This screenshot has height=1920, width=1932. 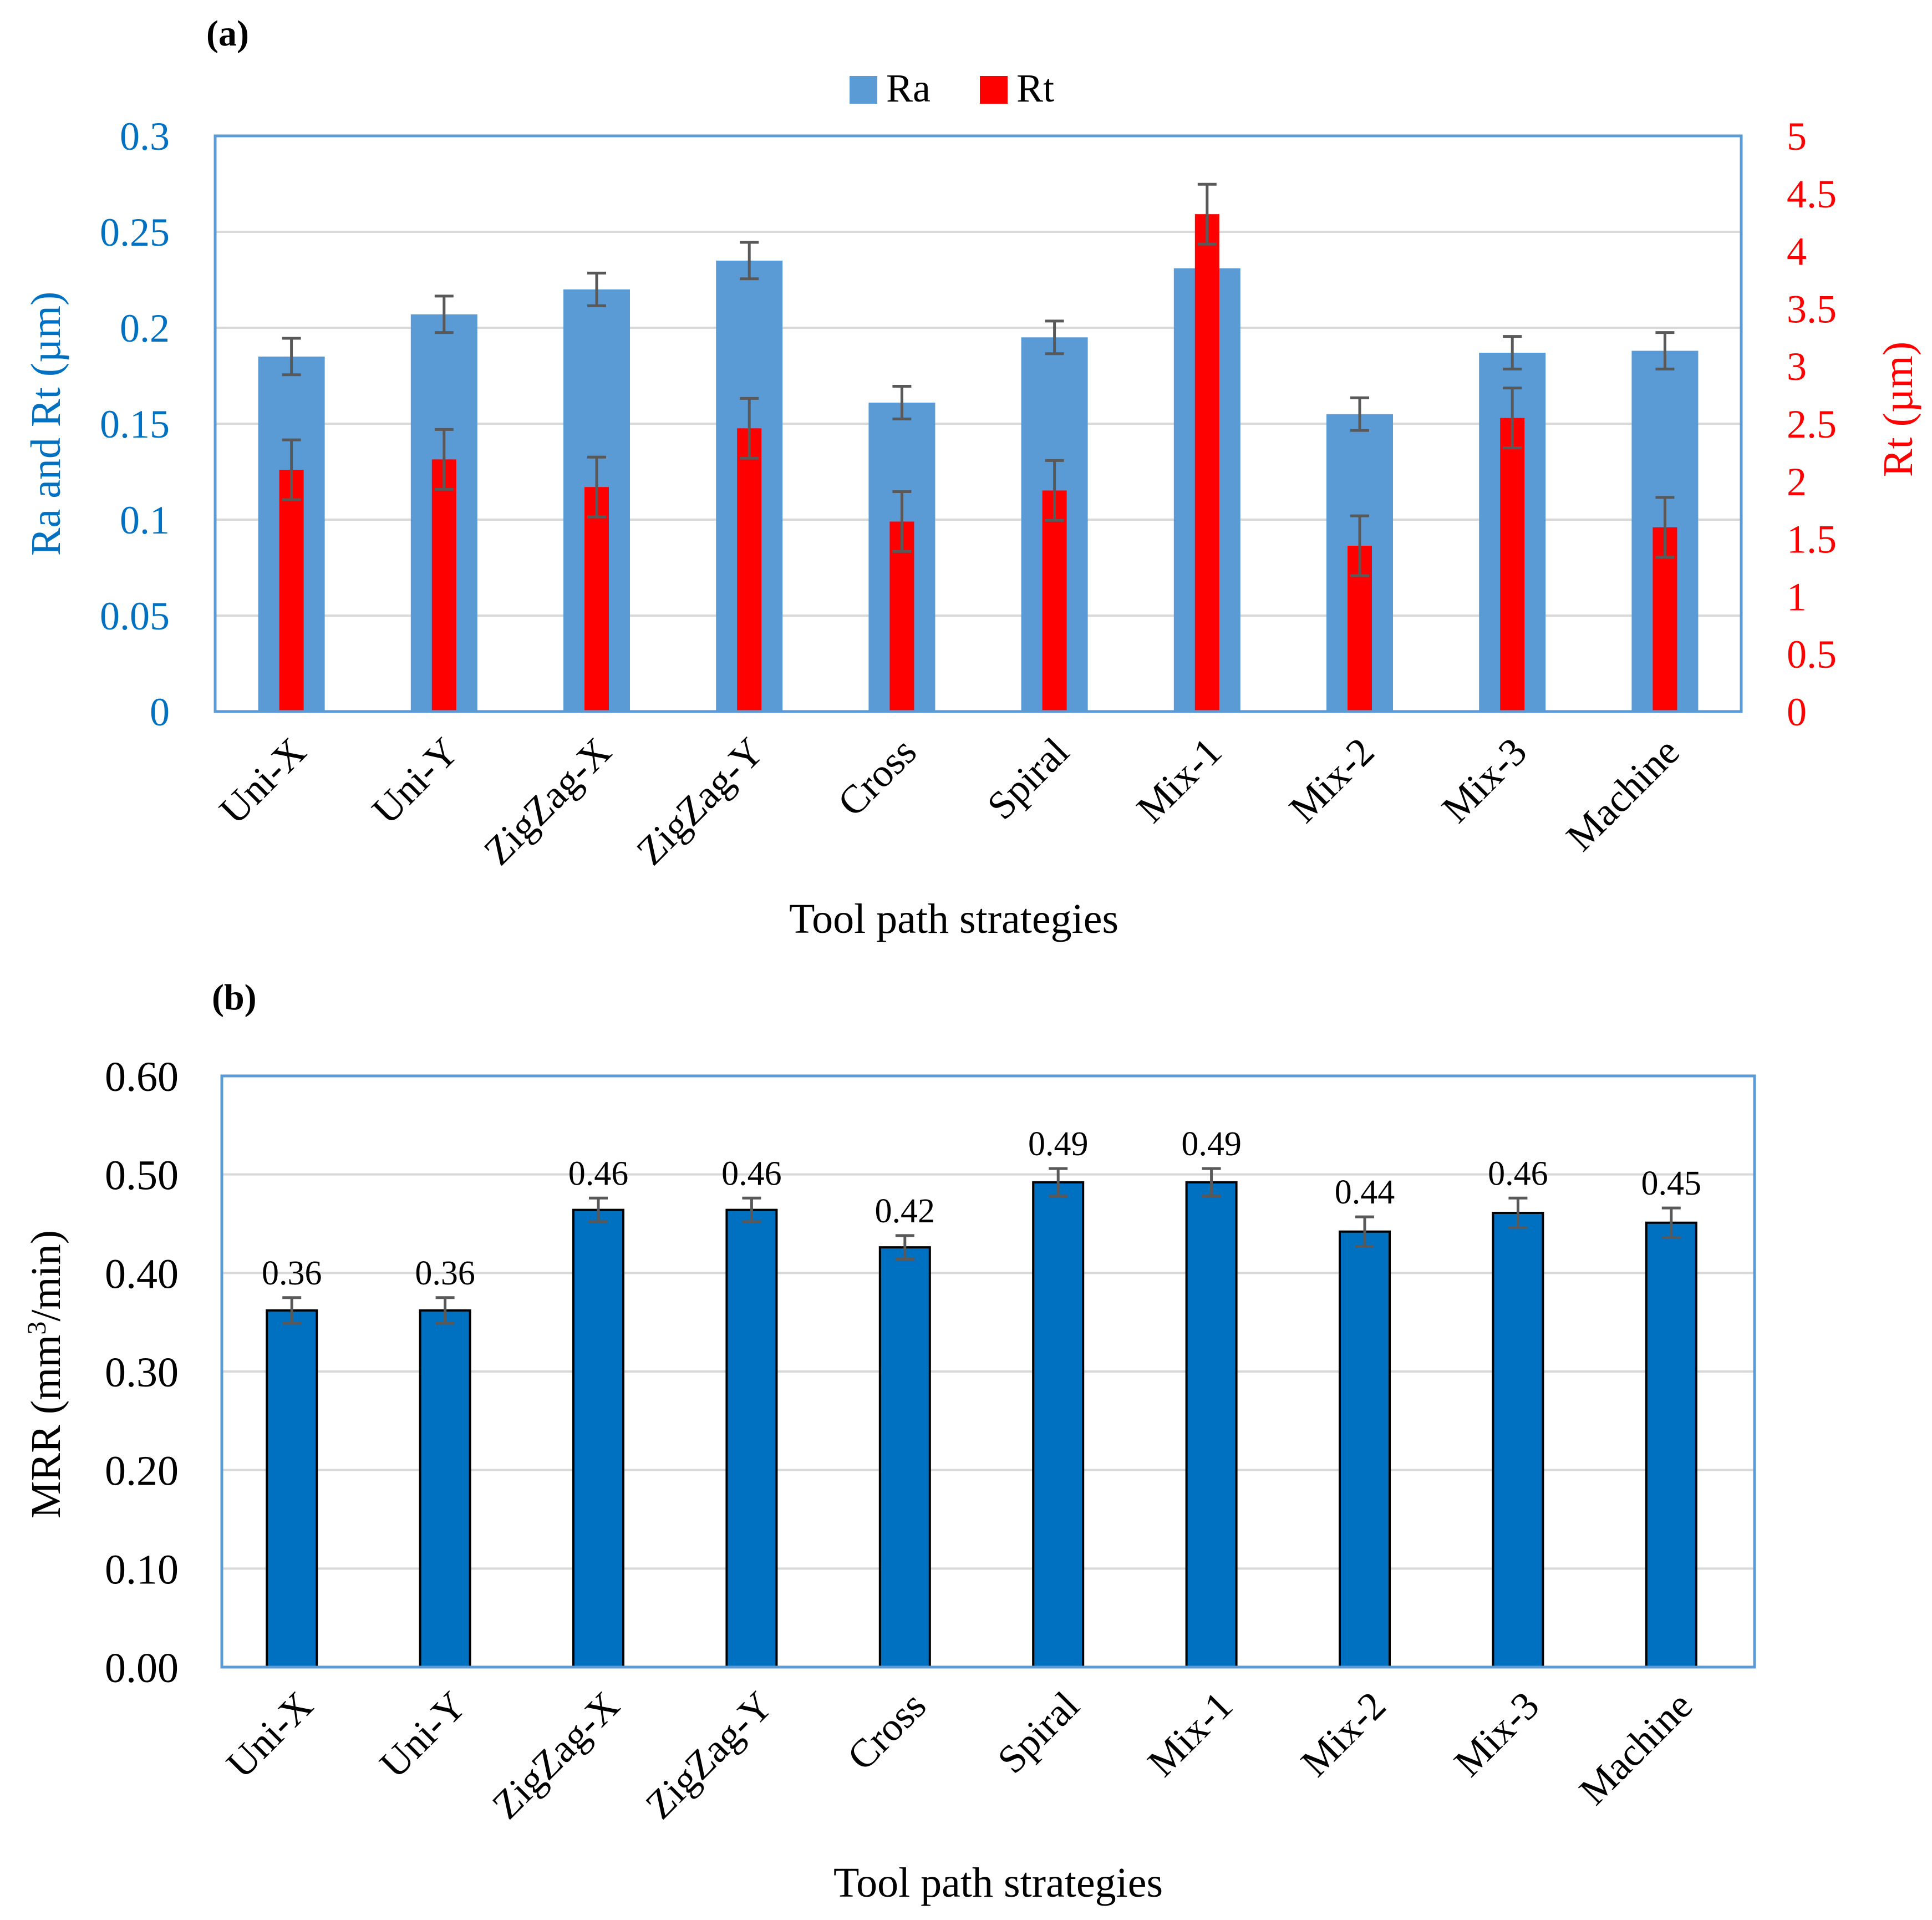 I want to click on panel-b-y-axis-title: MRR (mm3/min), so click(x=46, y=1374).